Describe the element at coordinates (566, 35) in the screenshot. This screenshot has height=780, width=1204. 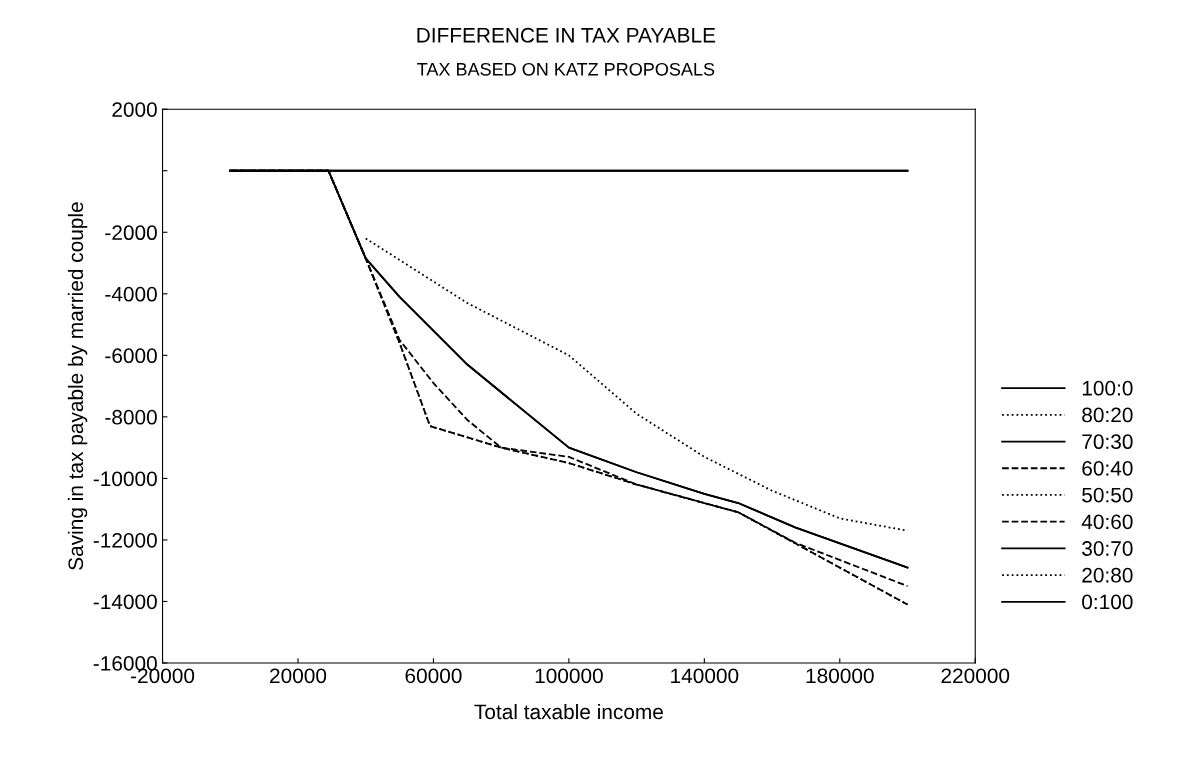
I see `chart-title: DIFFERENCE IN TAX PAYABLE` at that location.